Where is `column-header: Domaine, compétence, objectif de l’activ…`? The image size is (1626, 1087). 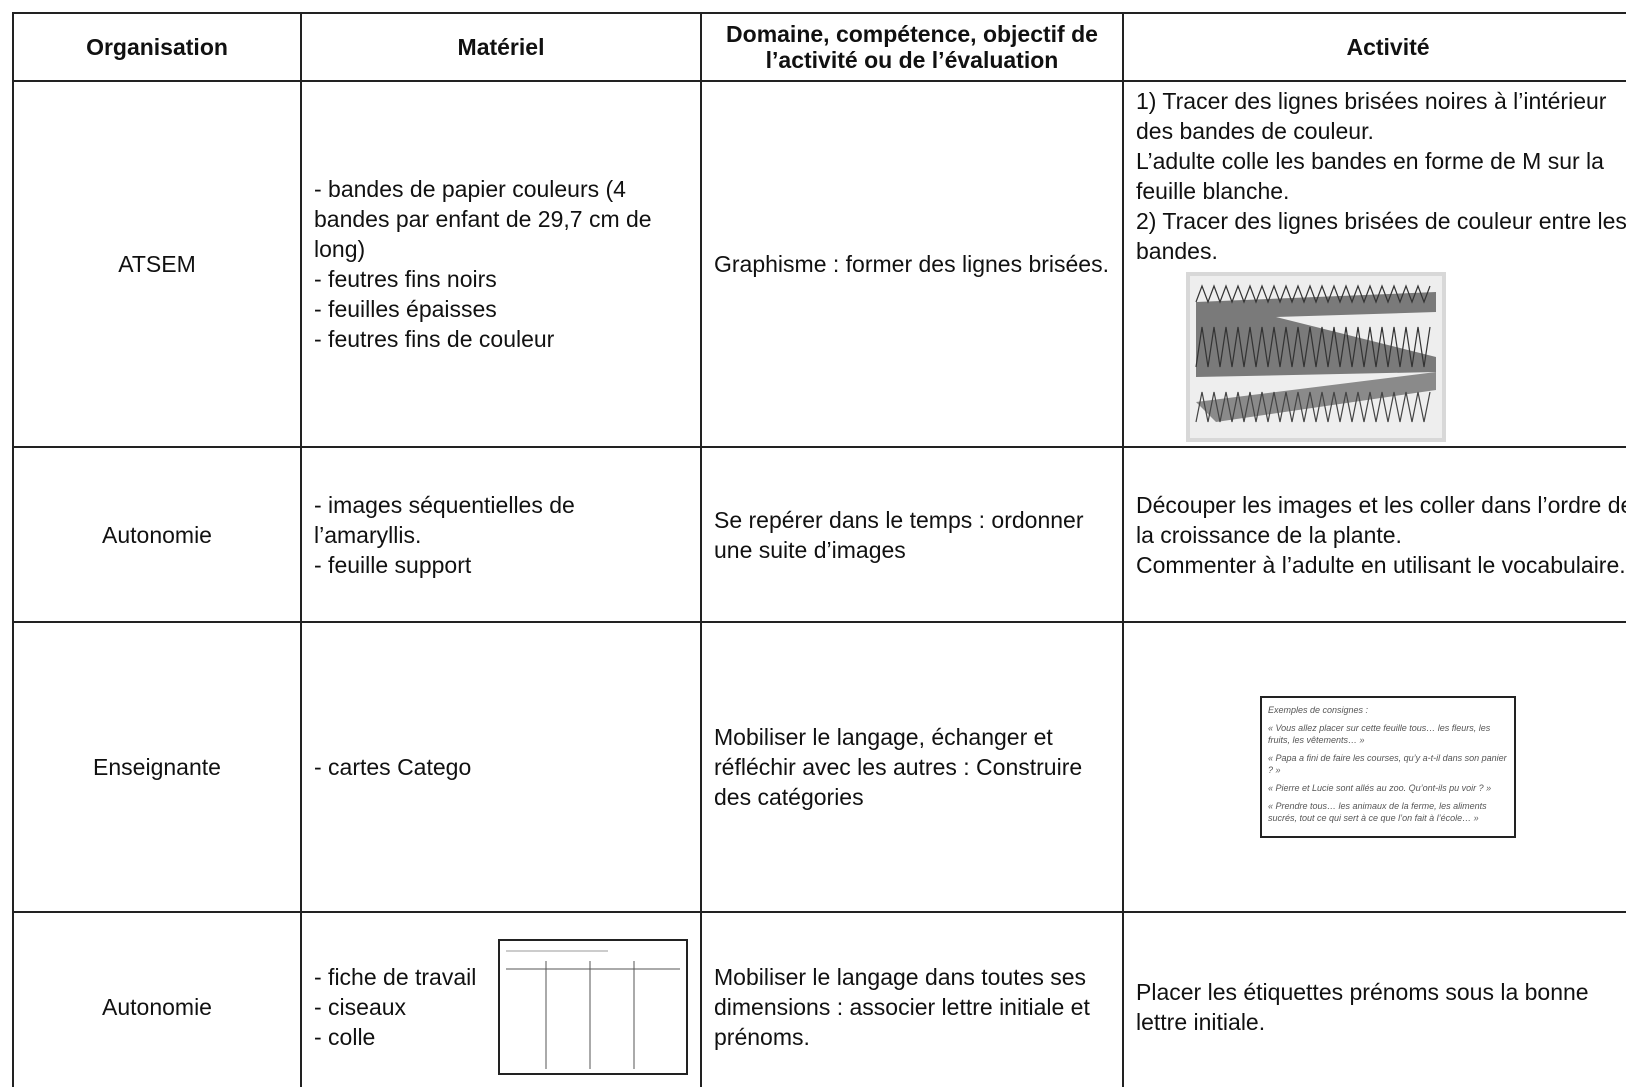 column-header: Domaine, compétence, objectif de l’activ… is located at coordinates (912, 47).